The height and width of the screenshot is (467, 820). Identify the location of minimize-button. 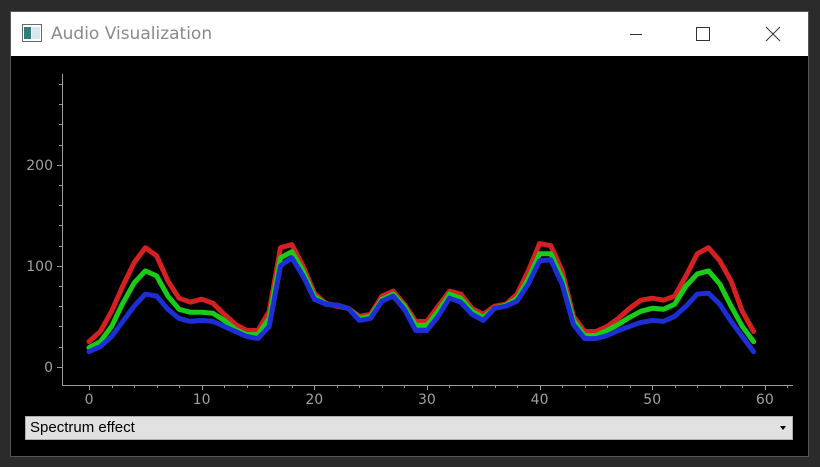
(636, 34).